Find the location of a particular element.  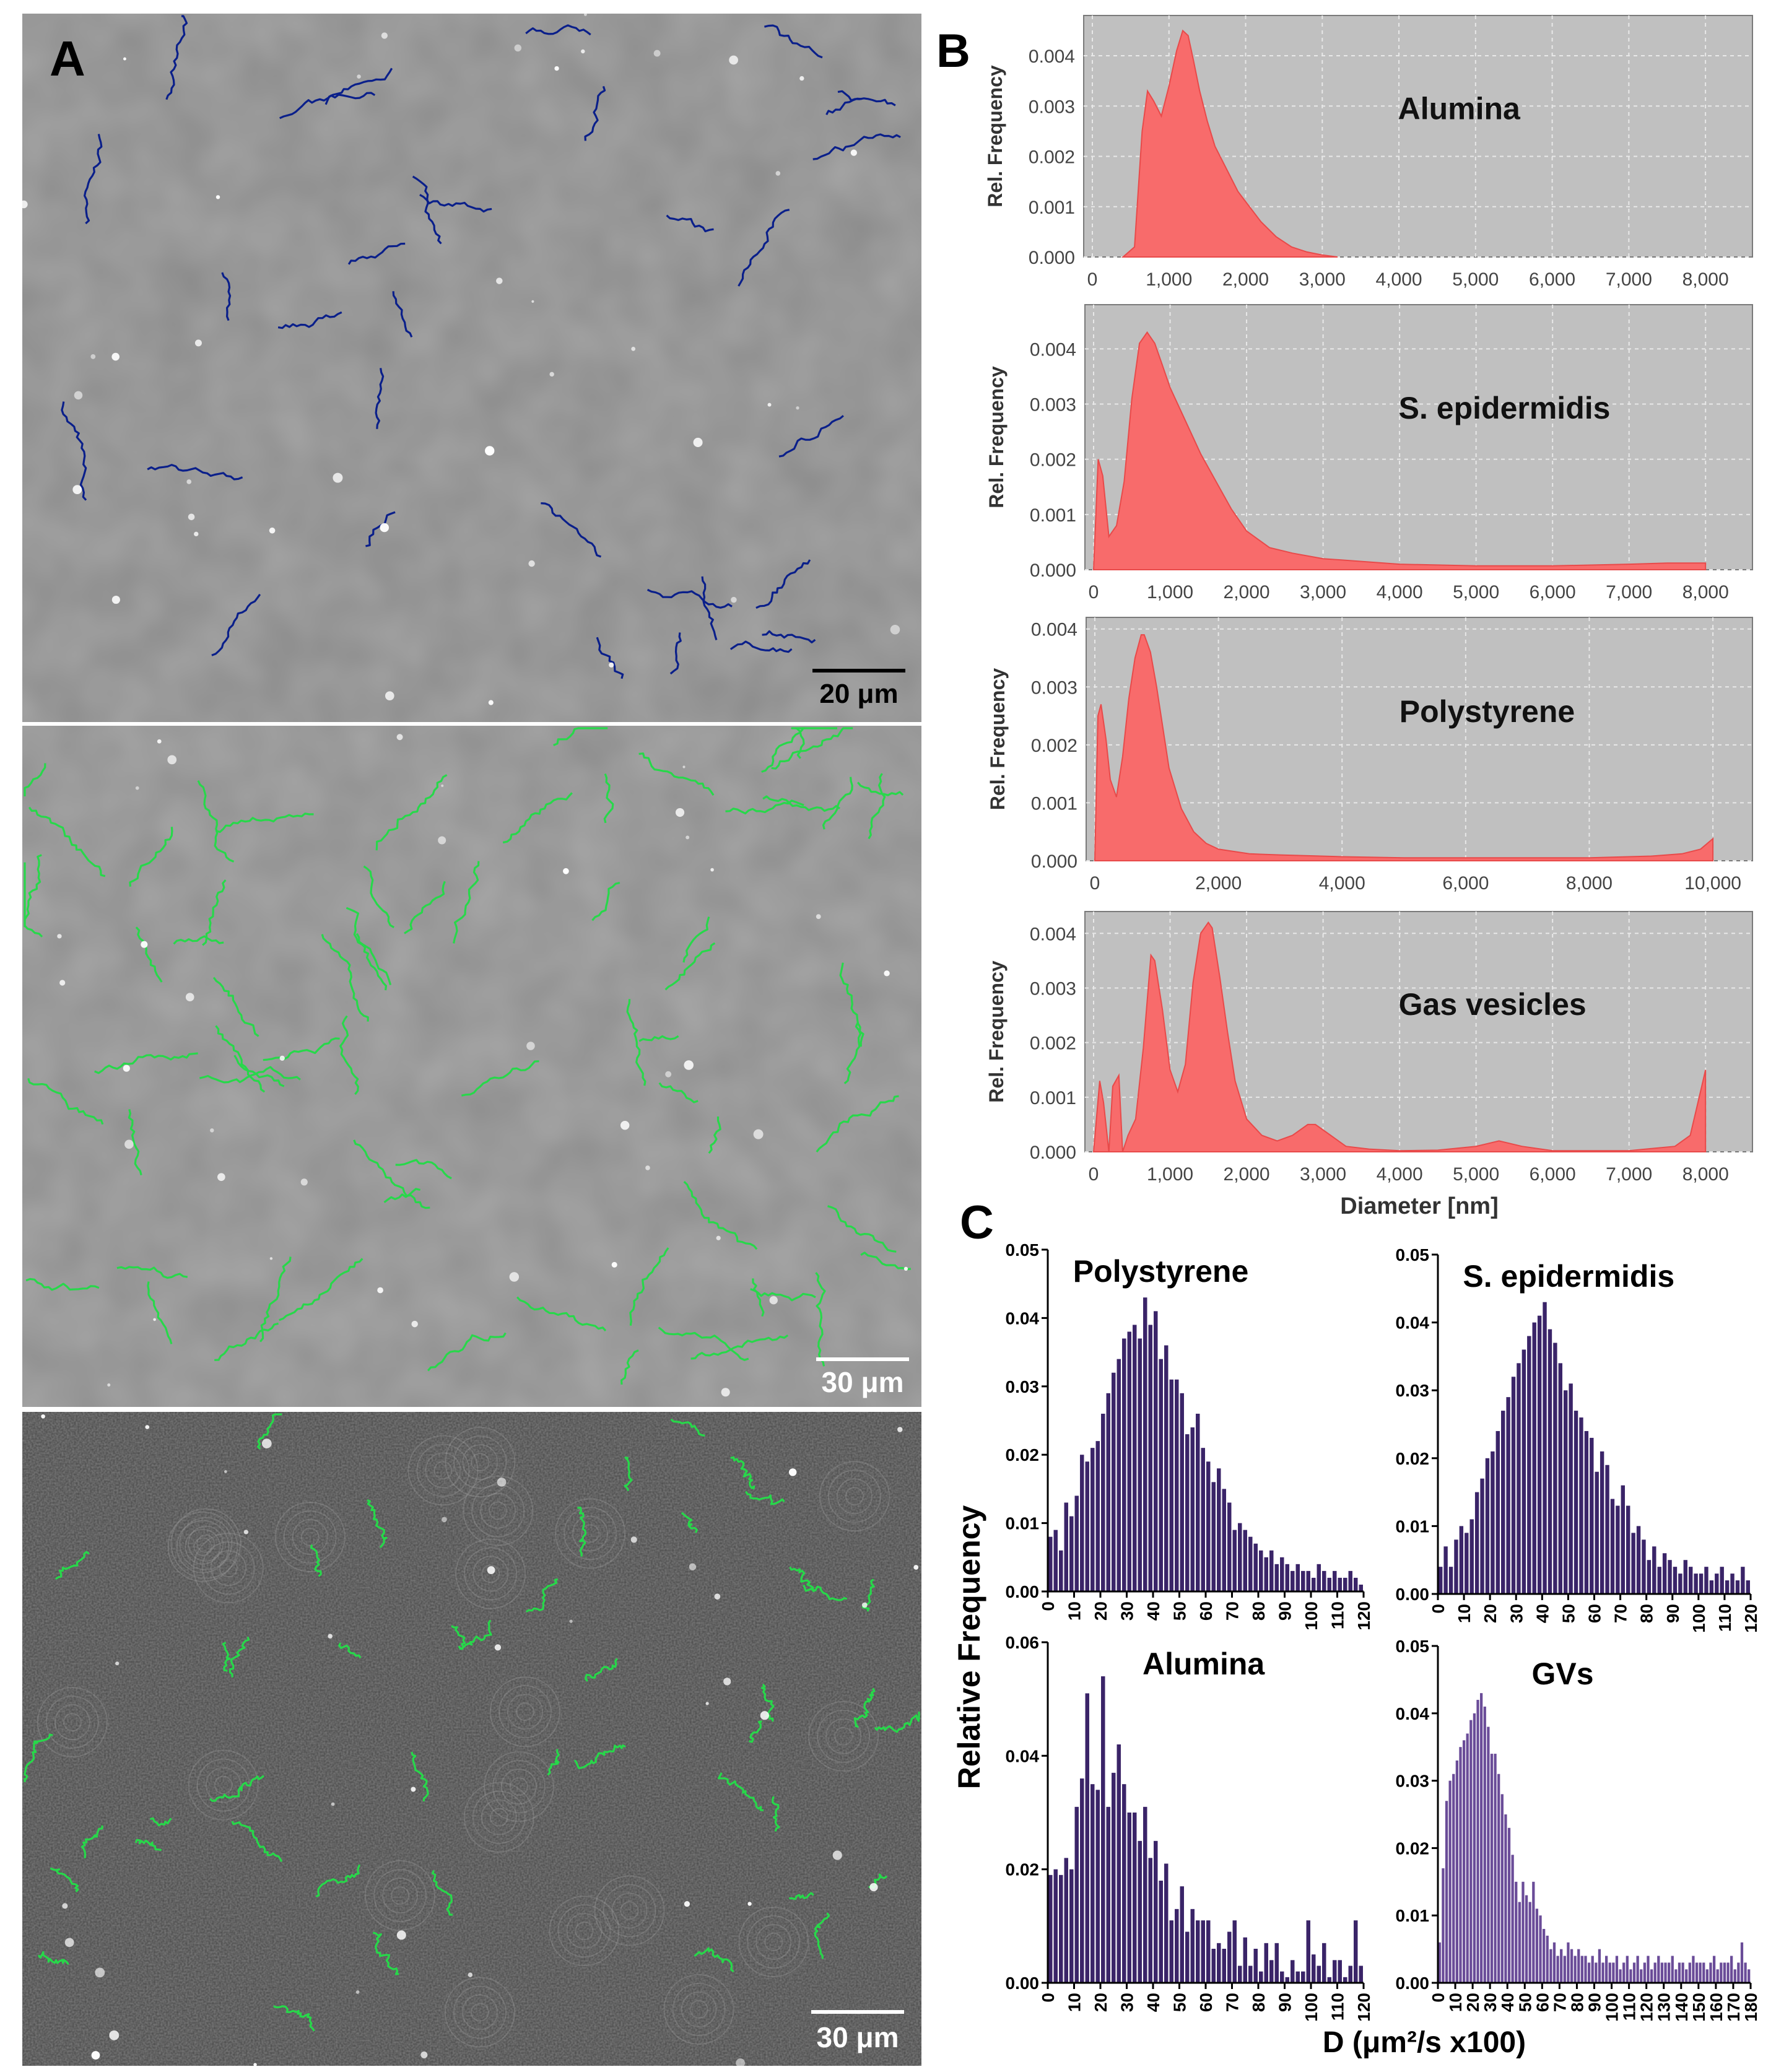

panel-c-ylabel: Relative Frequency is located at coordinates (969, 1647).